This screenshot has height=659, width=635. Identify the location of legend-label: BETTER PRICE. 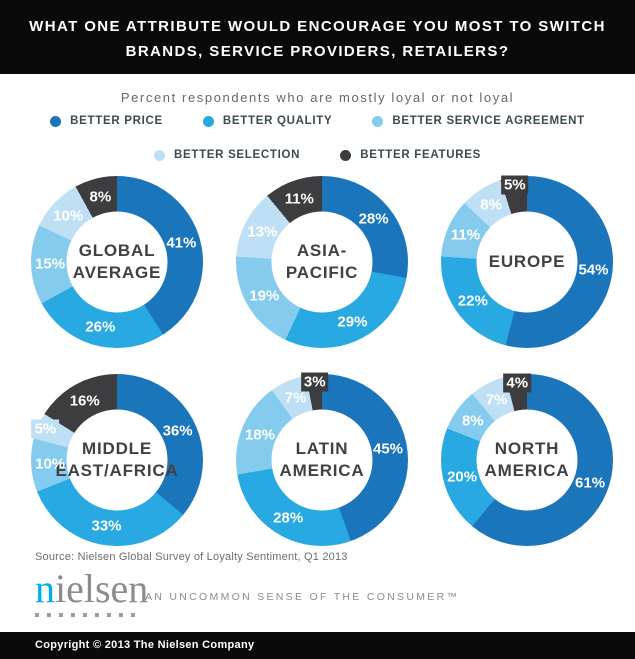
(116, 121).